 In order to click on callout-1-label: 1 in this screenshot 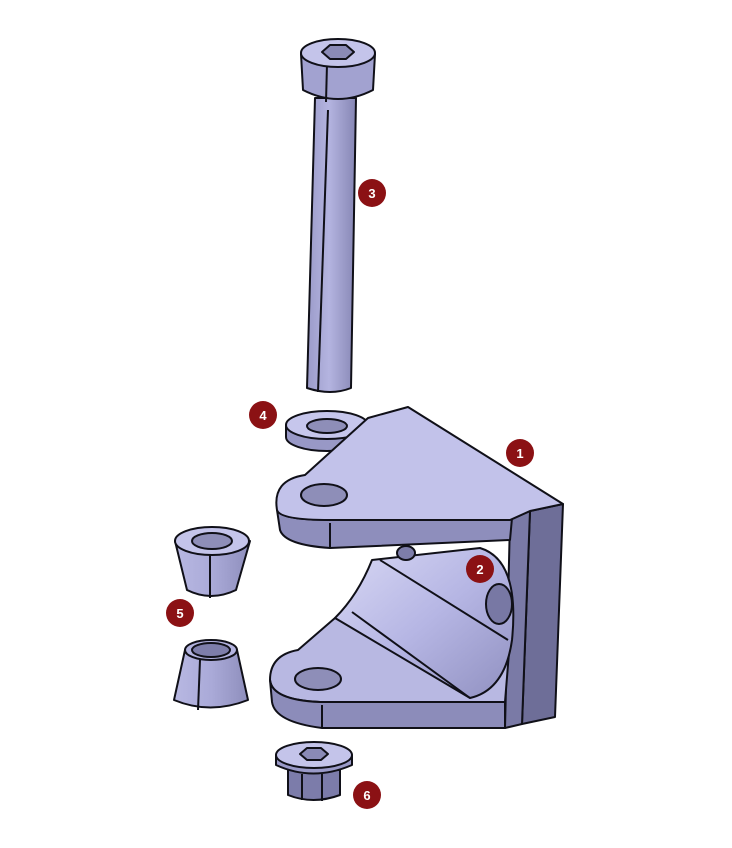, I will do `click(519, 453)`.